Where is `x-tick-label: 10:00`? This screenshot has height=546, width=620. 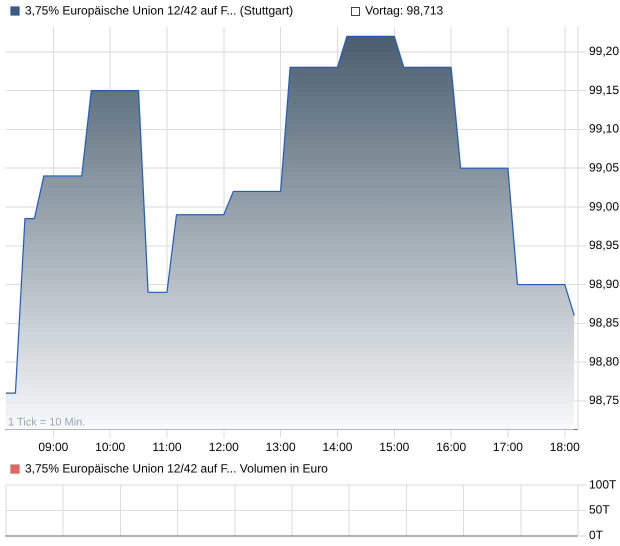
x-tick-label: 10:00 is located at coordinates (110, 447).